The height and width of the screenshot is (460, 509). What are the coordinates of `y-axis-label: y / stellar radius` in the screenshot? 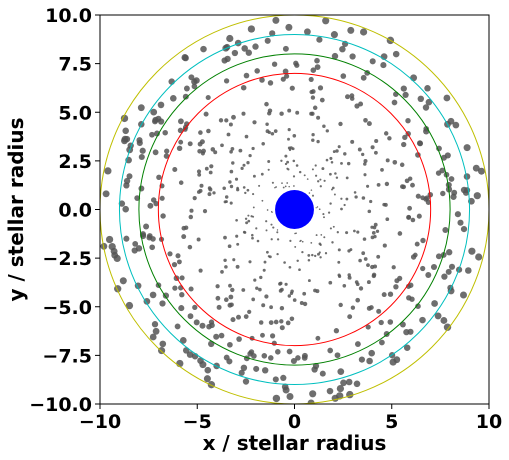 It's located at (16, 209).